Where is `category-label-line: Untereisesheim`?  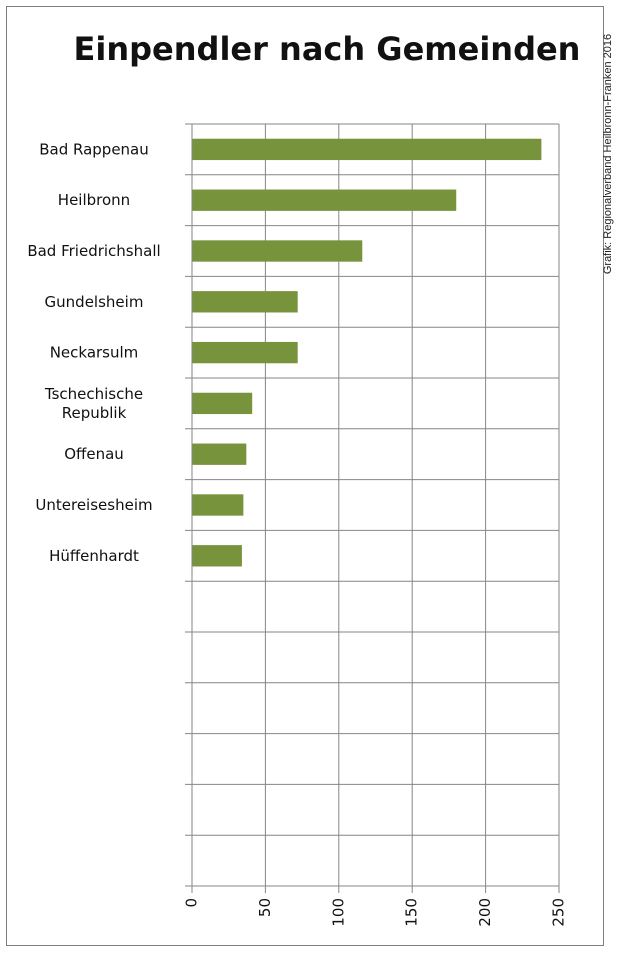 category-label-line: Untereisesheim is located at coordinates (93, 505).